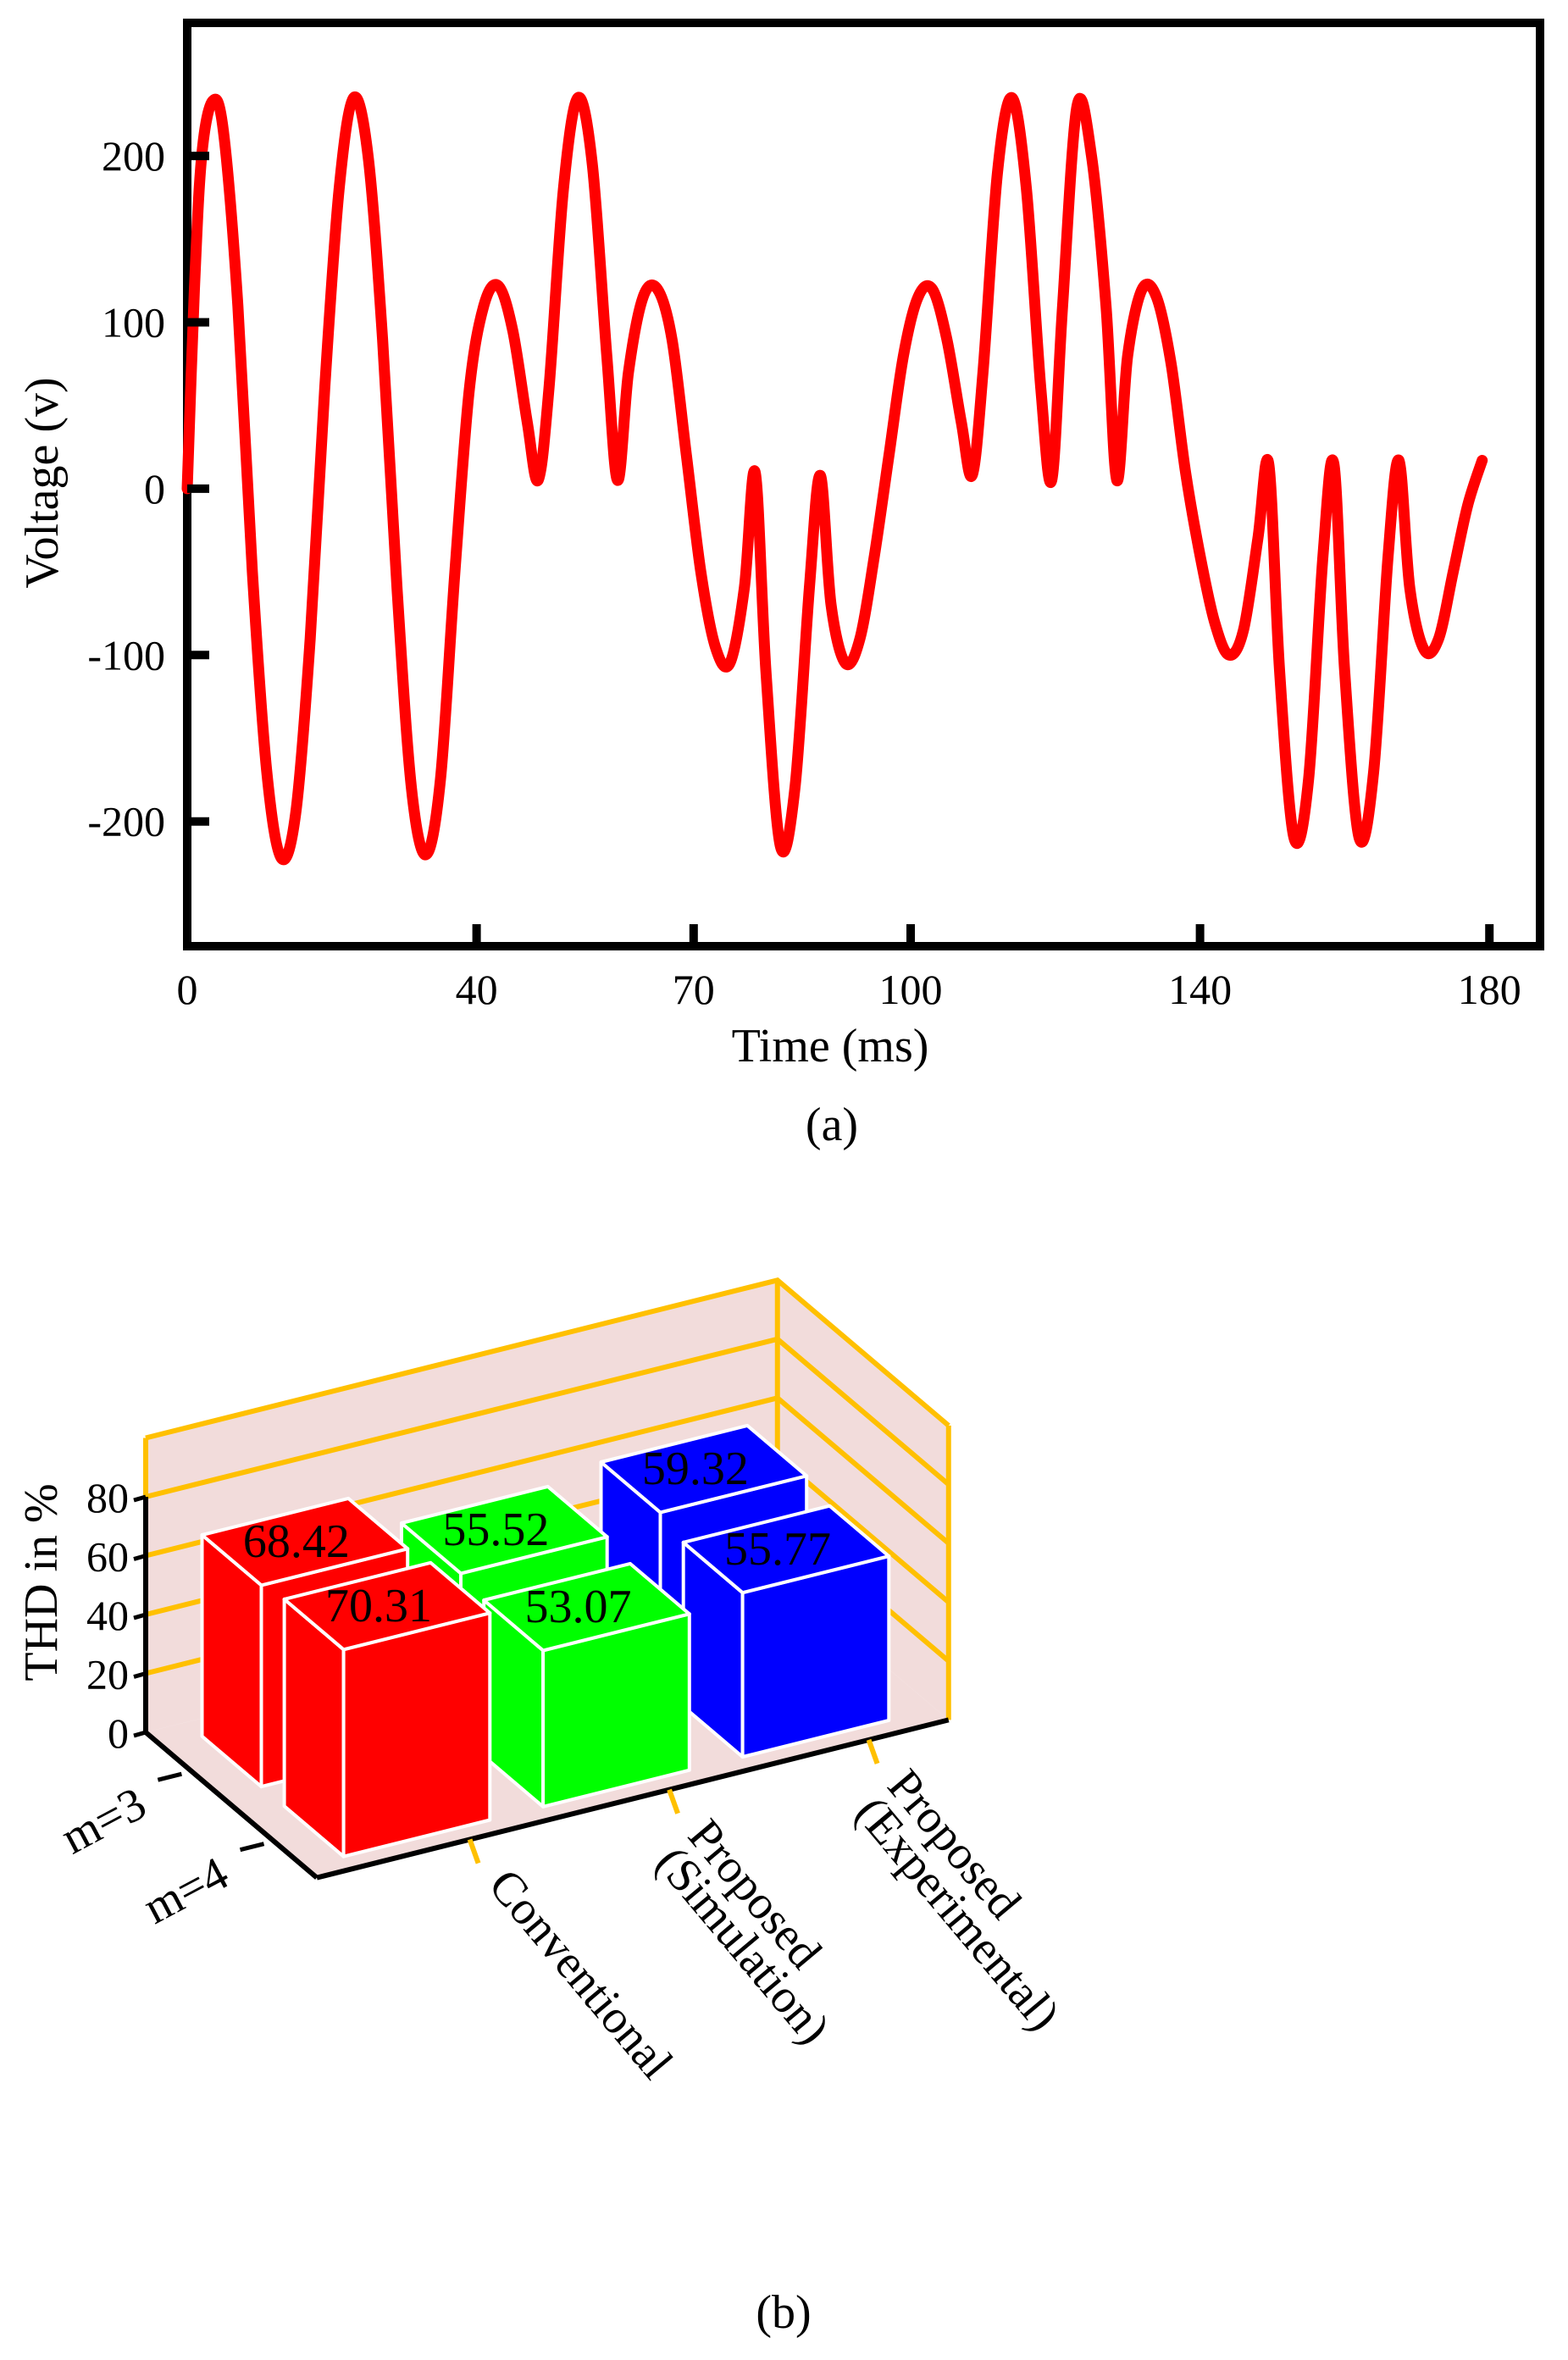 This screenshot has width=1568, height=2360. I want to click on category-label: Conventional, so click(581, 1974).